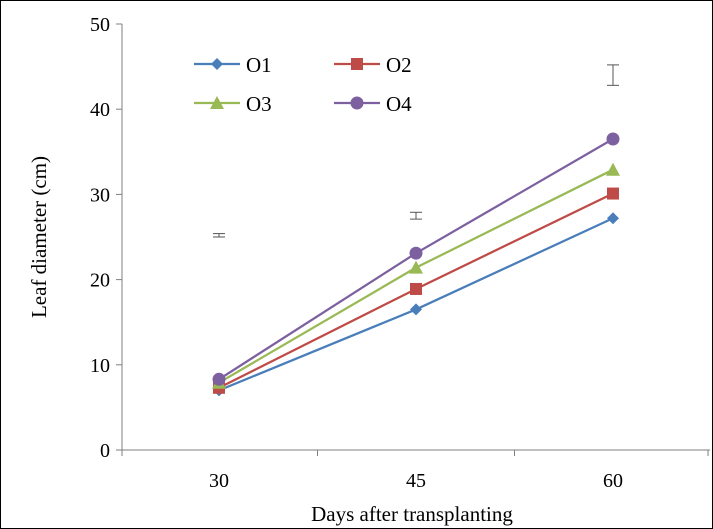 This screenshot has height=529, width=713. I want to click on legend-label: O4, so click(399, 104).